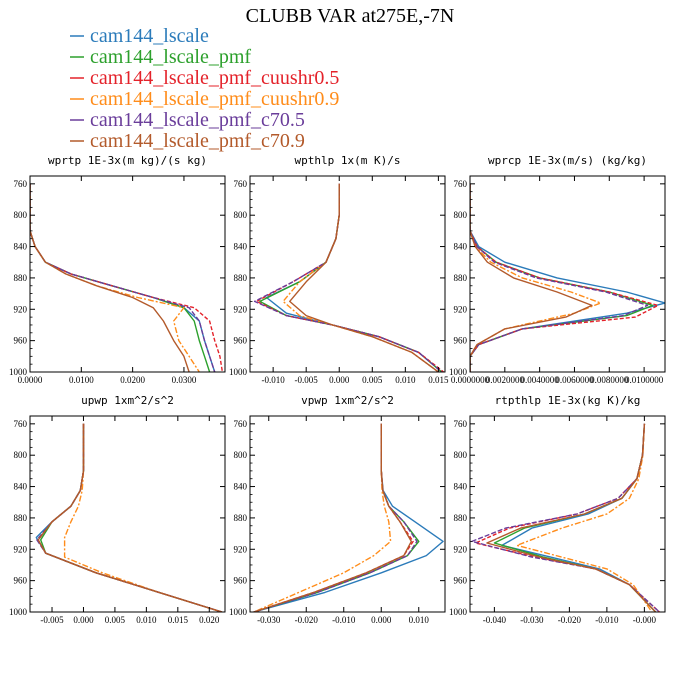 The height and width of the screenshot is (700, 700). I want to click on panel-title: wprtp 1E-3x(m kg)/(s kg), so click(127, 160).